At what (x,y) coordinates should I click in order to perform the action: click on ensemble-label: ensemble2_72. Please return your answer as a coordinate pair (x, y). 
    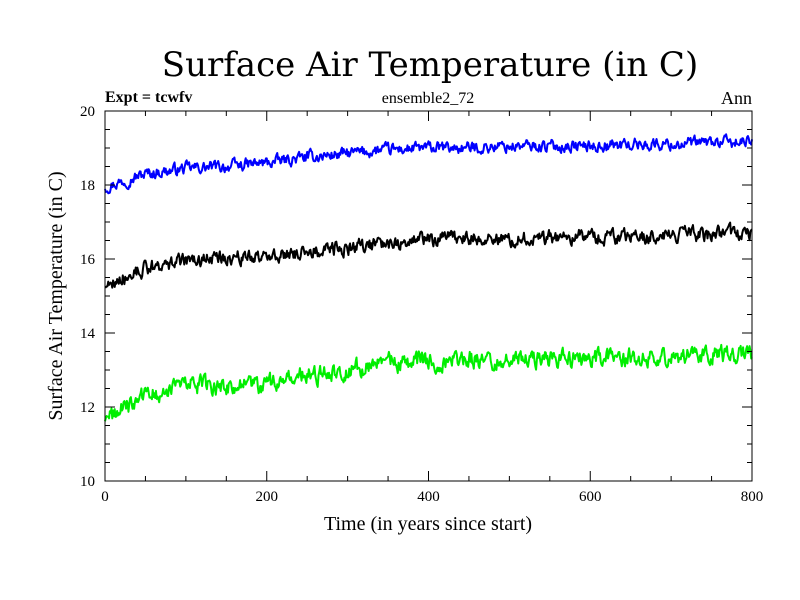
    Looking at the image, I should click on (428, 98).